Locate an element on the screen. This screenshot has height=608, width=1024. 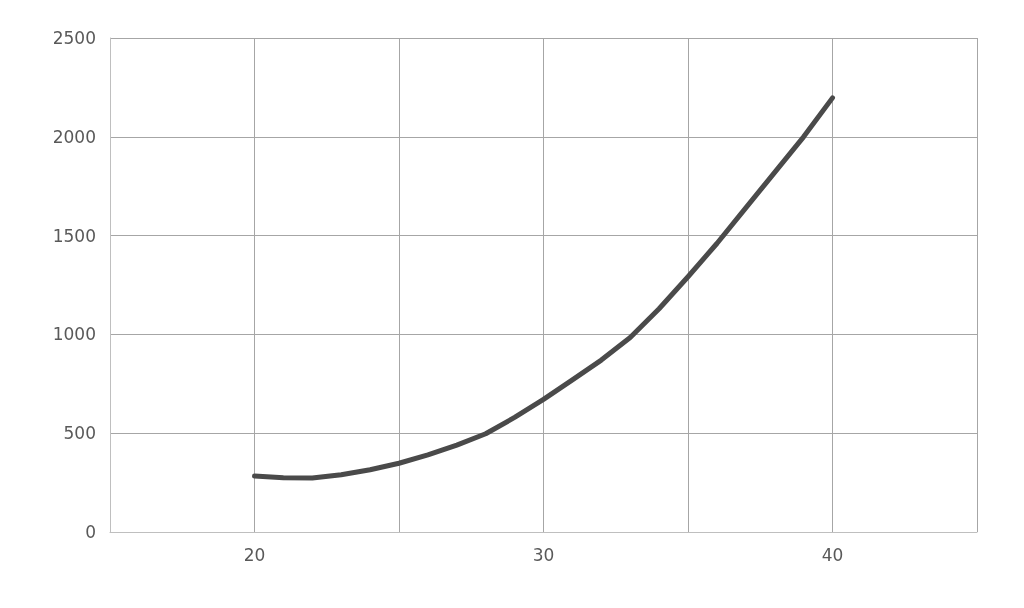
y-tick-label: 500 is located at coordinates (79, 433).